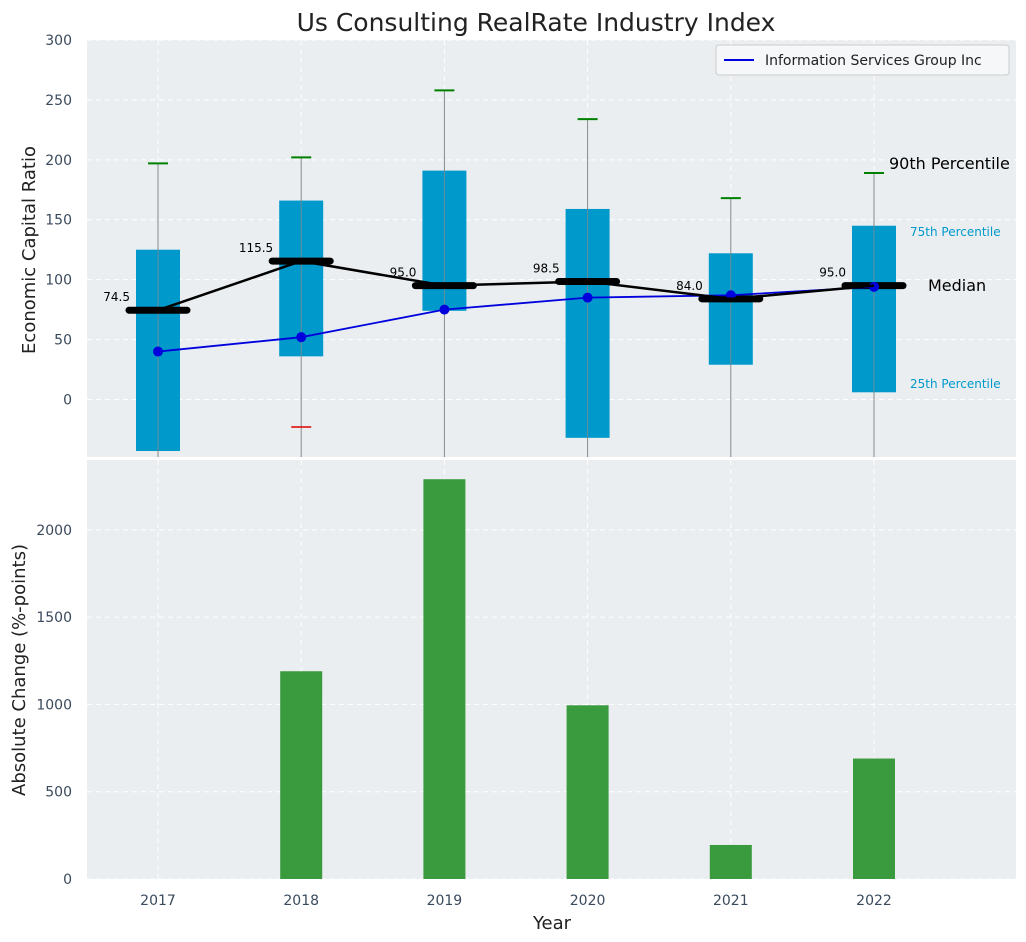 The width and height of the screenshot is (1026, 942). Describe the element at coordinates (158, 901) in the screenshot. I see `x-tick-label: 2017` at that location.